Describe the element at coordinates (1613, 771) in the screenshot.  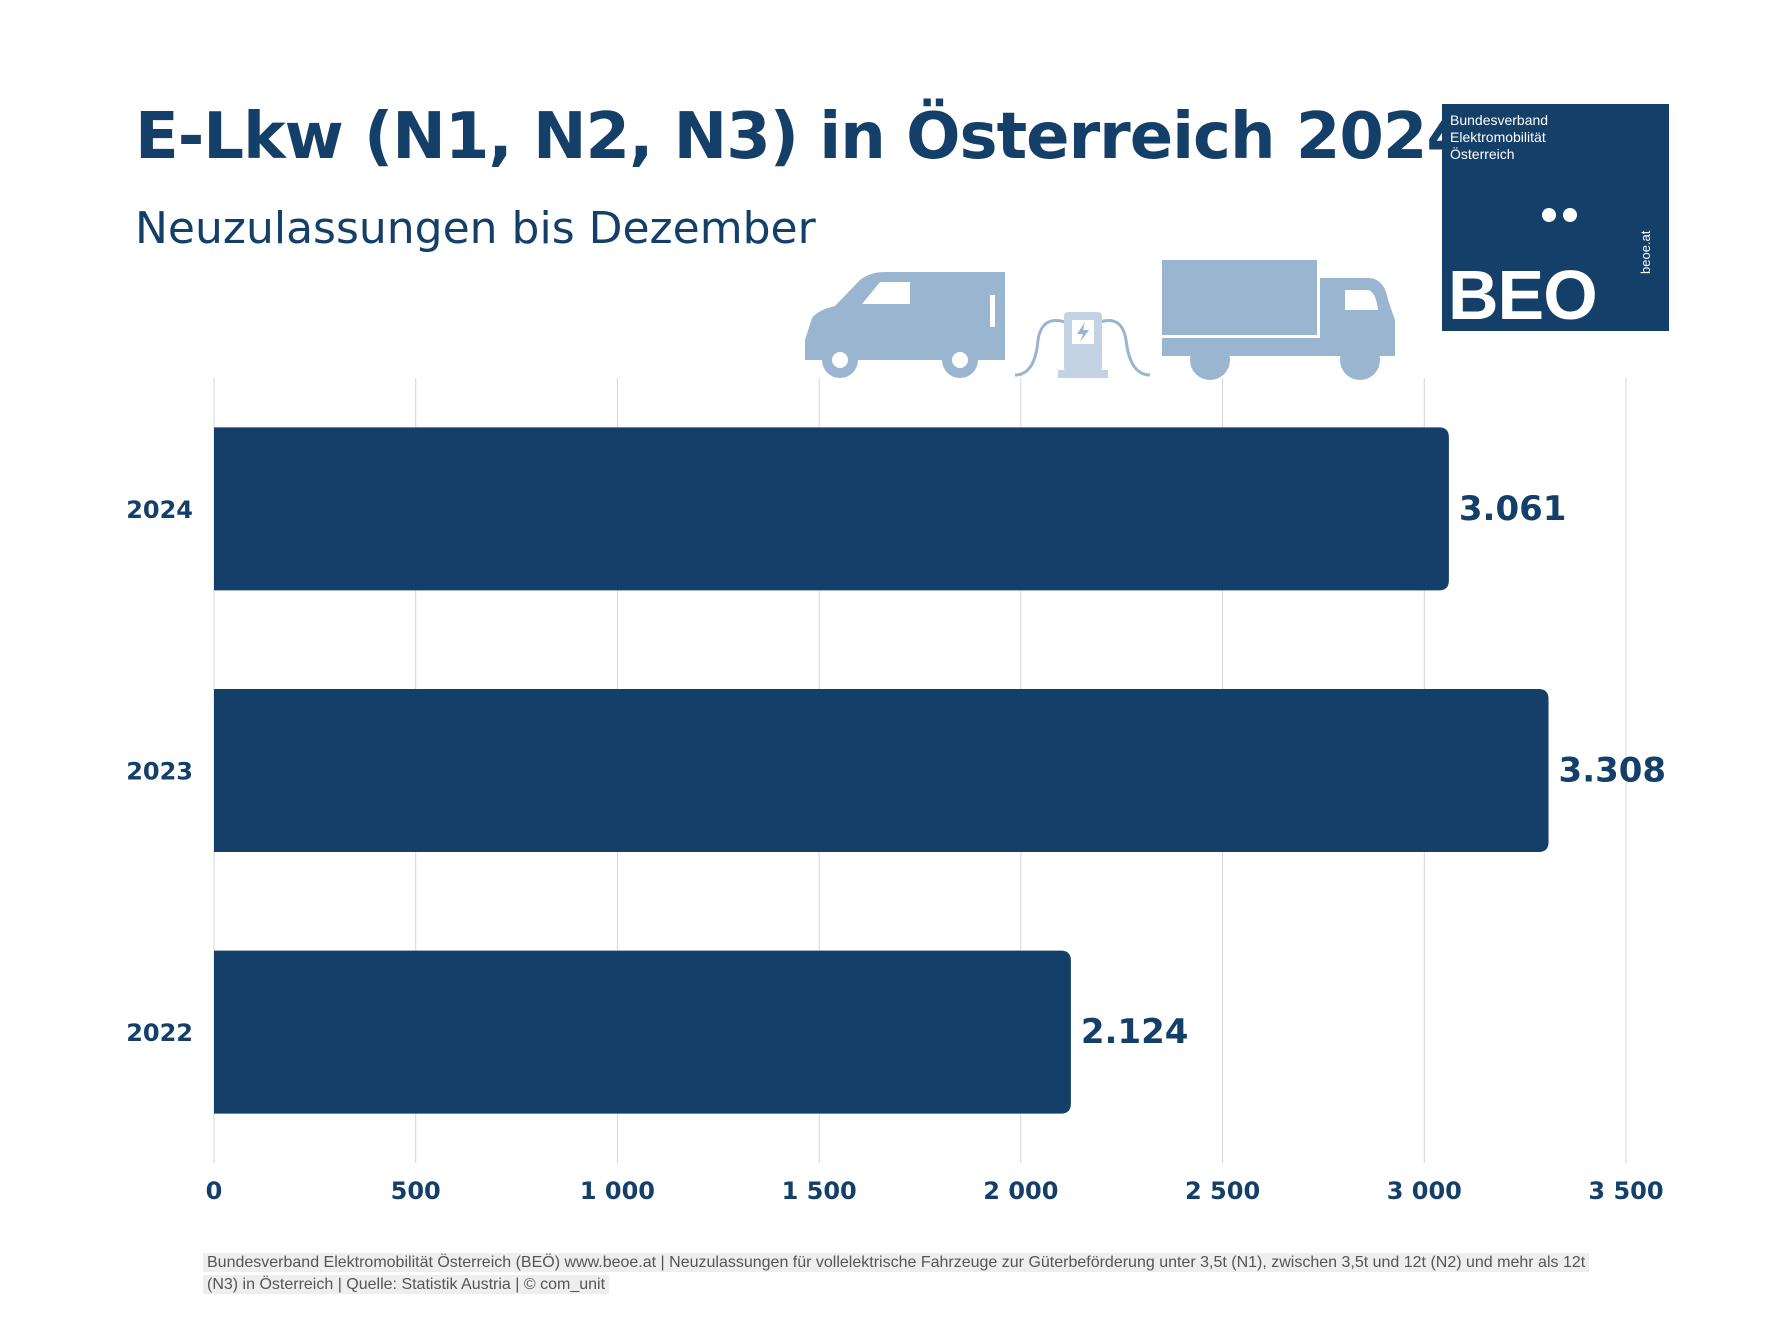
I see `data-label: 3.308` at that location.